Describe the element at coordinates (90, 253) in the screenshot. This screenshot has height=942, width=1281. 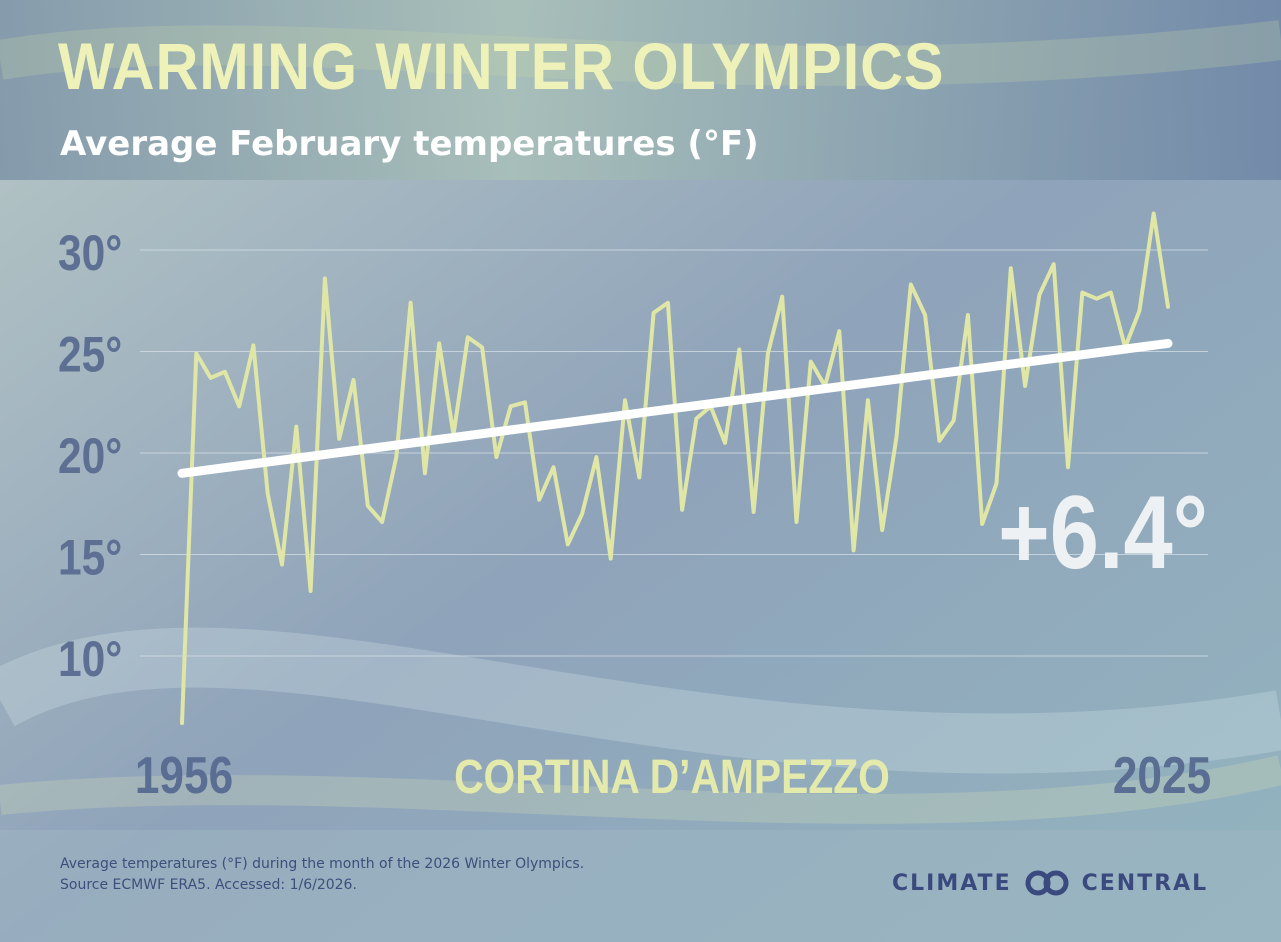
I see `y-tick-label-30: 30°` at that location.